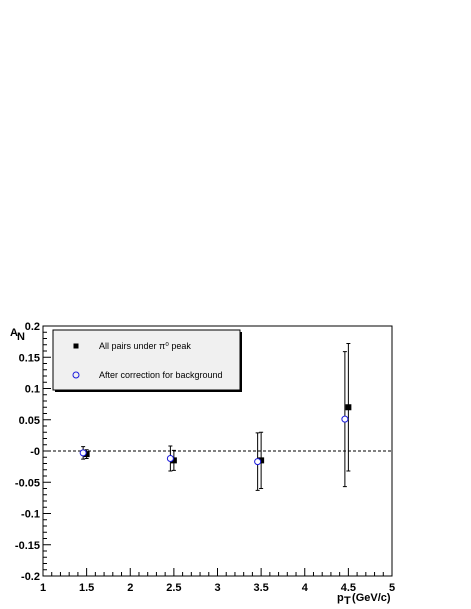 The image size is (471, 609). What do you see at coordinates (27, 546) in the screenshot?
I see `y-tick-label: -0.15` at bounding box center [27, 546].